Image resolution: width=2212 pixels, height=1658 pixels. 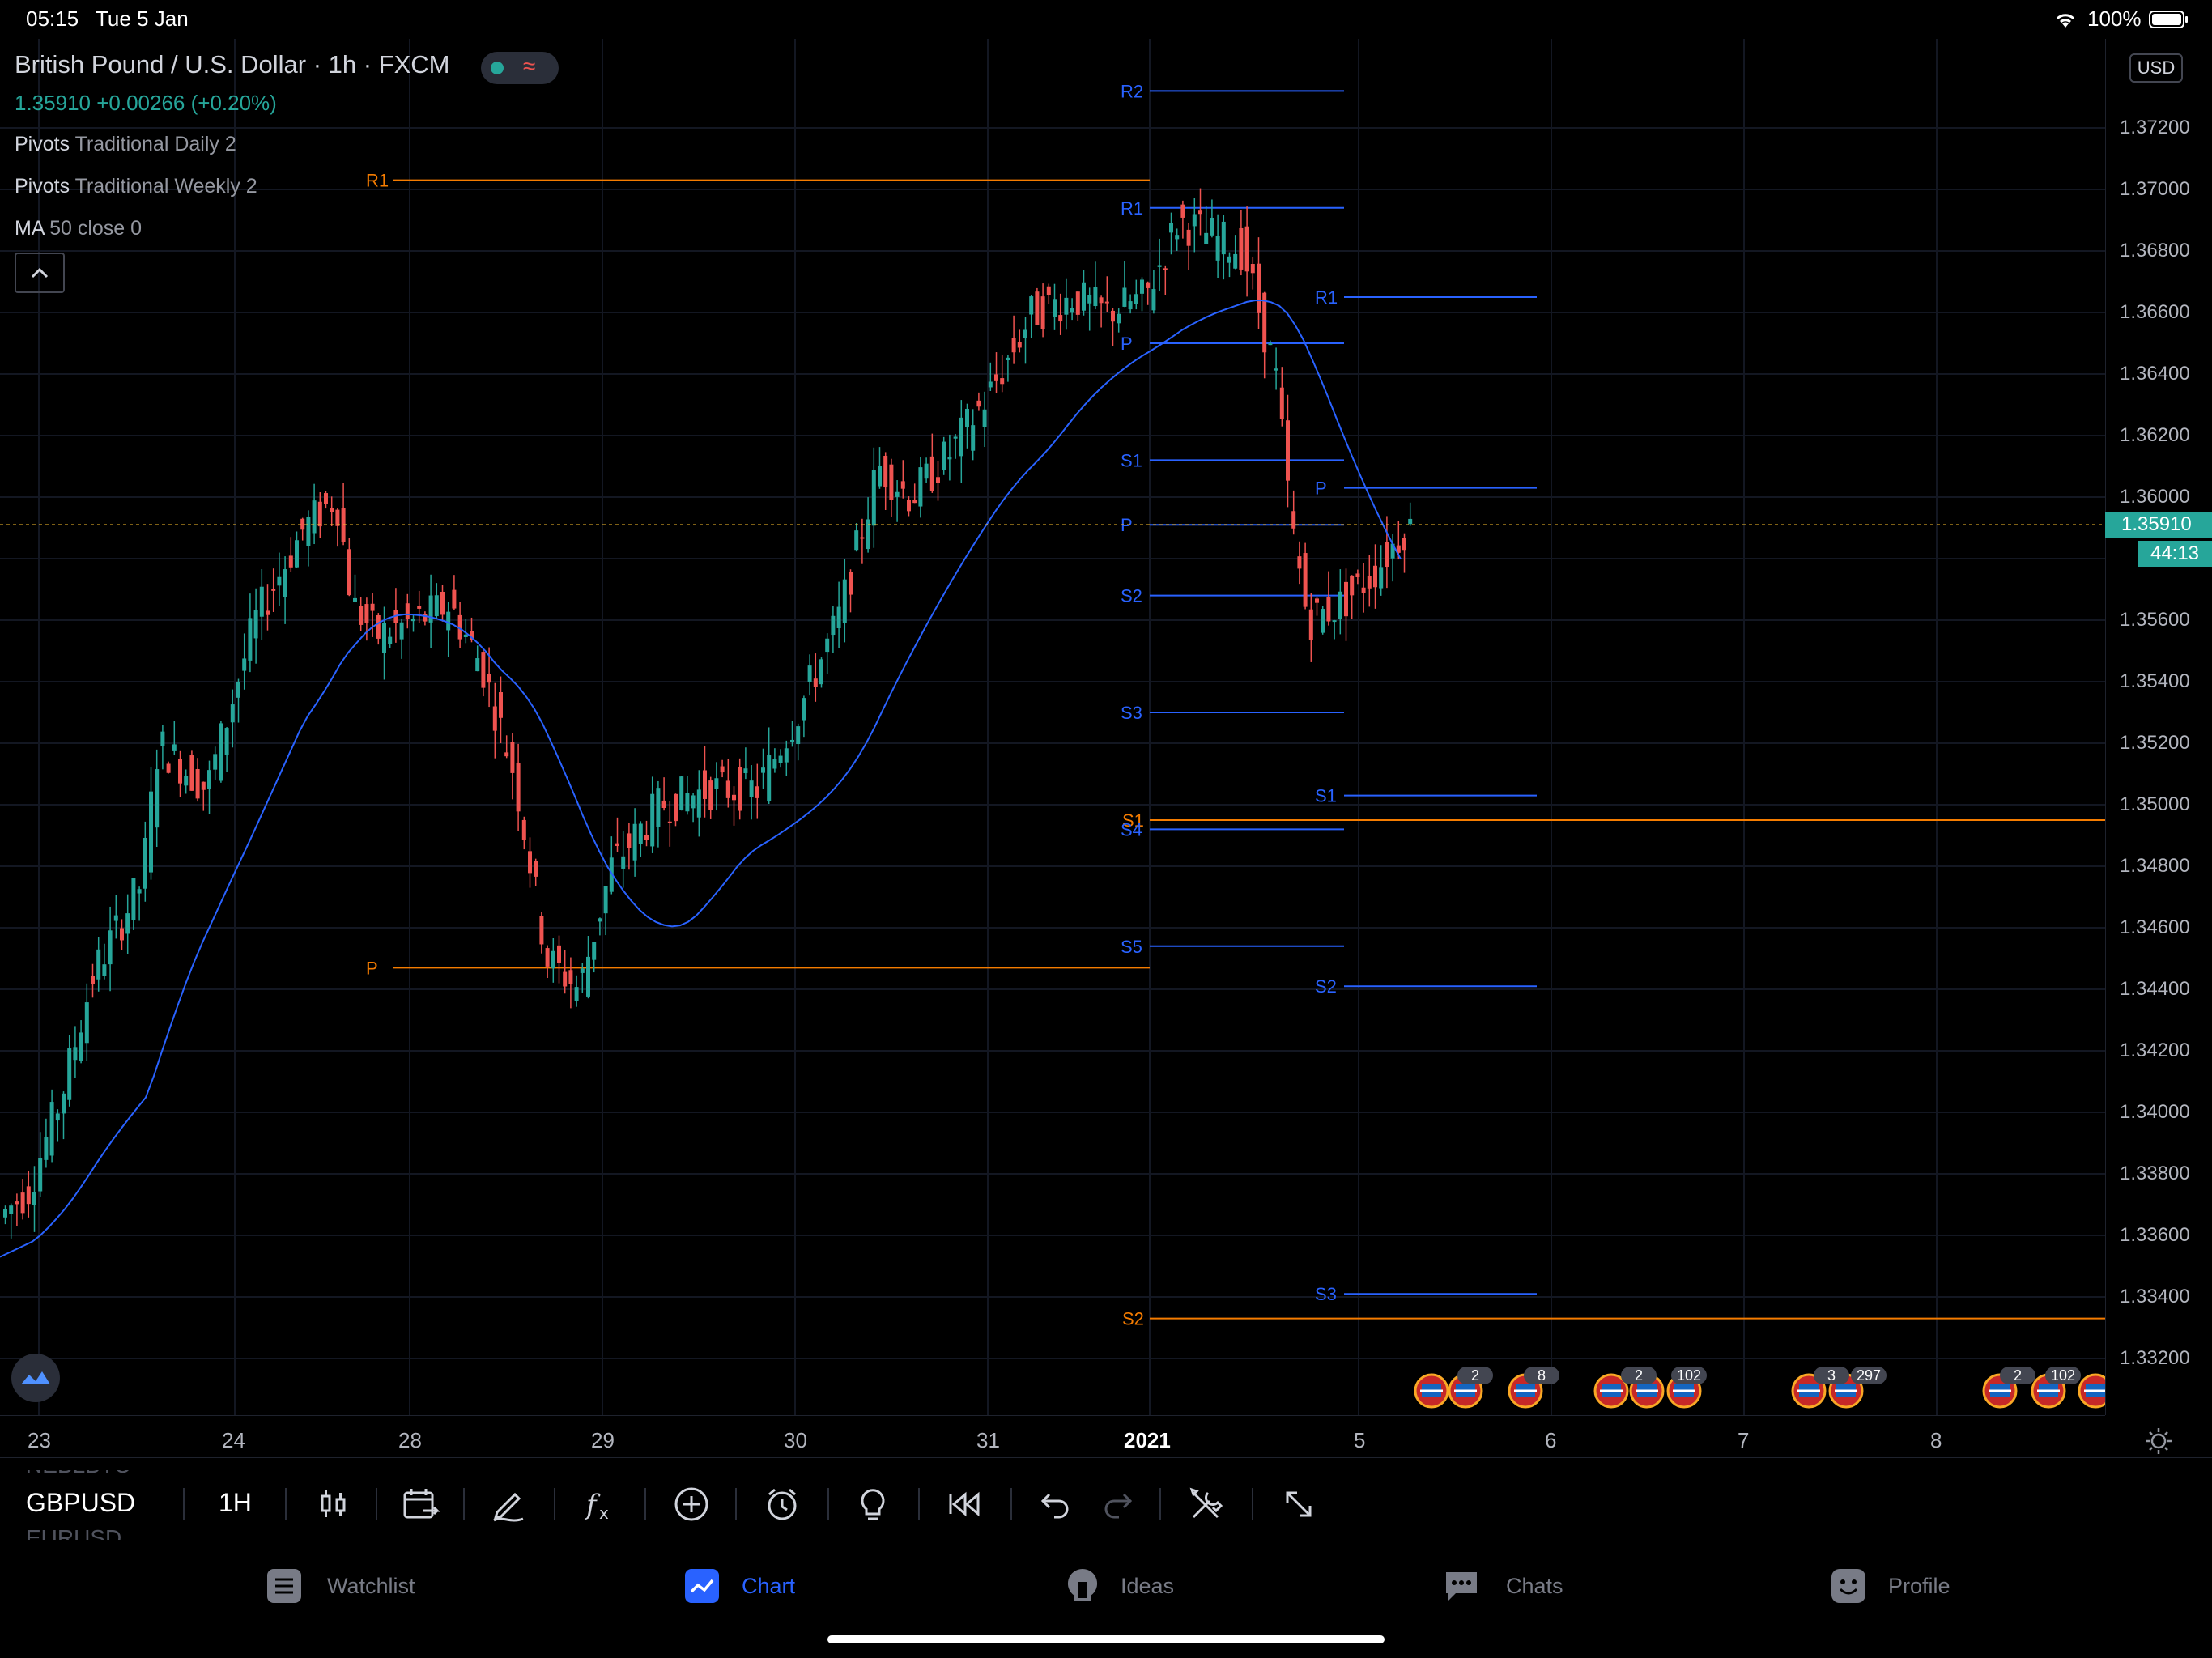 What do you see at coordinates (691, 1504) in the screenshot?
I see `add-icon` at bounding box center [691, 1504].